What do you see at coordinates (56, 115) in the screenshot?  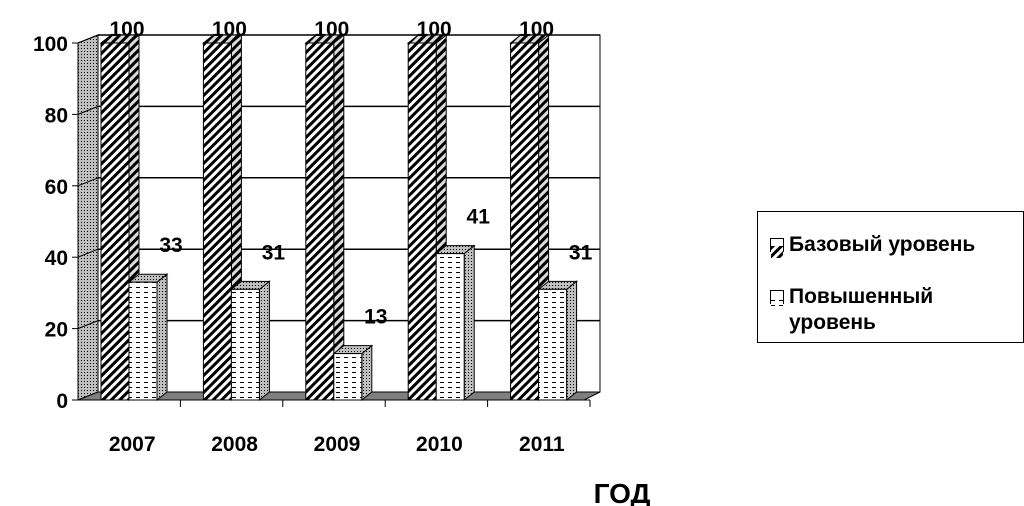 I see `y-tick-label: 80` at bounding box center [56, 115].